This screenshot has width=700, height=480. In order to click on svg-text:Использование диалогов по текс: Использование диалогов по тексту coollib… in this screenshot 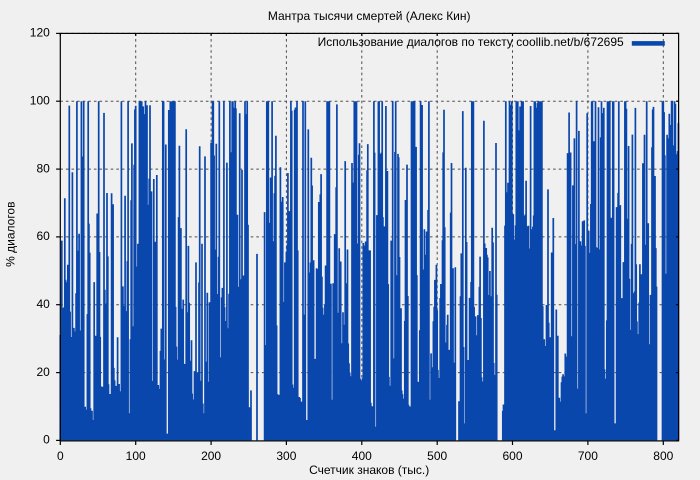, I will do `click(471, 42)`.